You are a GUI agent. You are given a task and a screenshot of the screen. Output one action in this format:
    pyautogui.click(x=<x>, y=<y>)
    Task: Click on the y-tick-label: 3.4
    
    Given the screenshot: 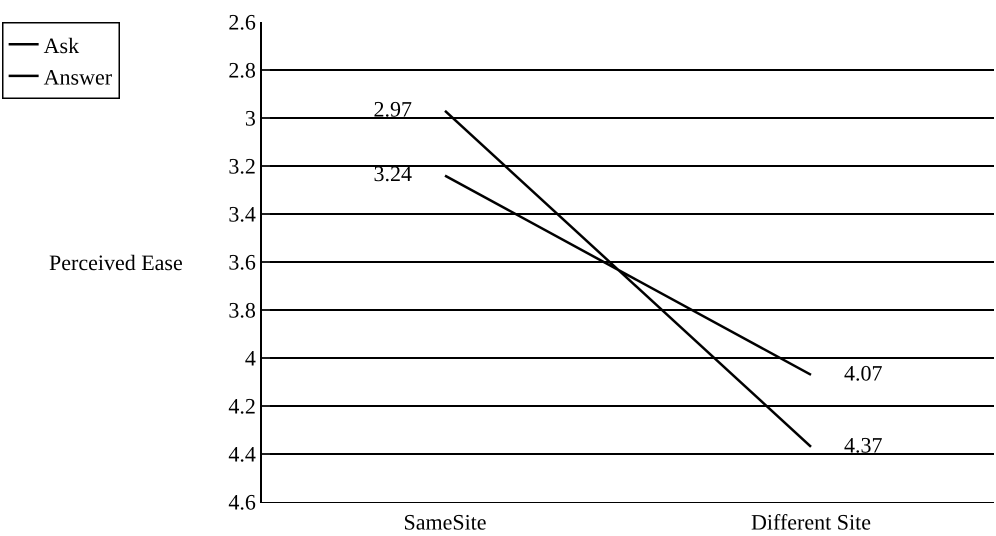 What is the action you would take?
    pyautogui.click(x=242, y=214)
    